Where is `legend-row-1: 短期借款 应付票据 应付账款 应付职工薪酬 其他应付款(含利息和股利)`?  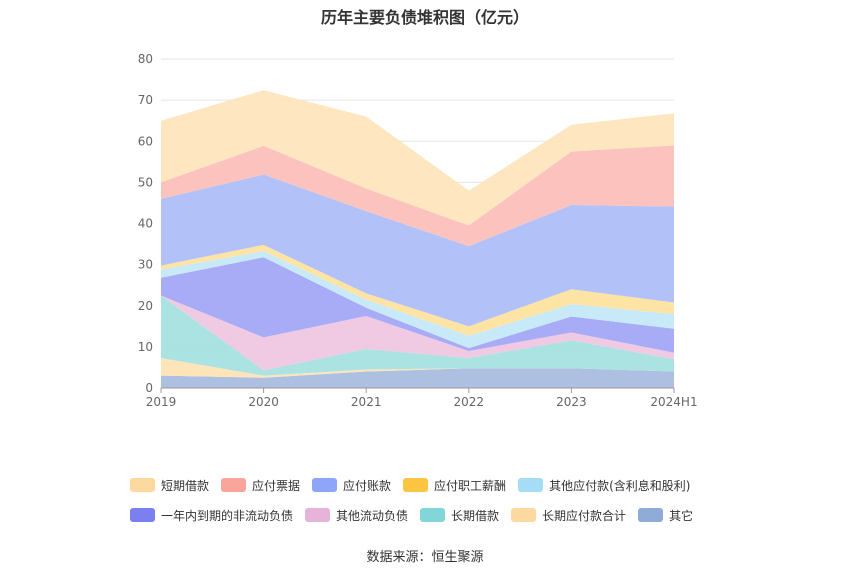
legend-row-1: 短期借款 应付票据 应付账款 应付职工薪酬 其他应付款(含利息和股利) is located at coordinates (430, 485).